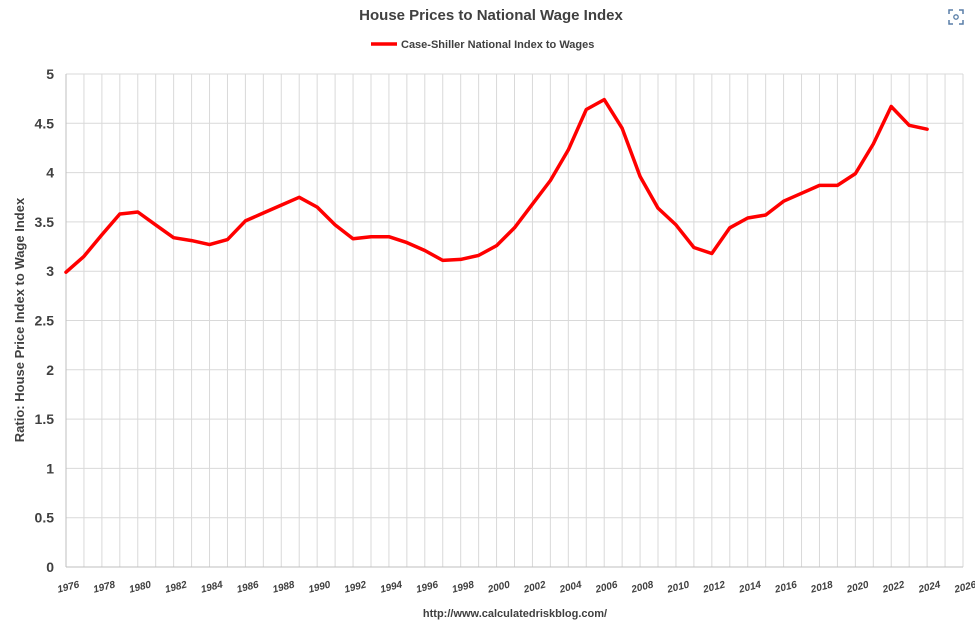  What do you see at coordinates (499, 587) in the screenshot?
I see `x-tick-label: 2000` at bounding box center [499, 587].